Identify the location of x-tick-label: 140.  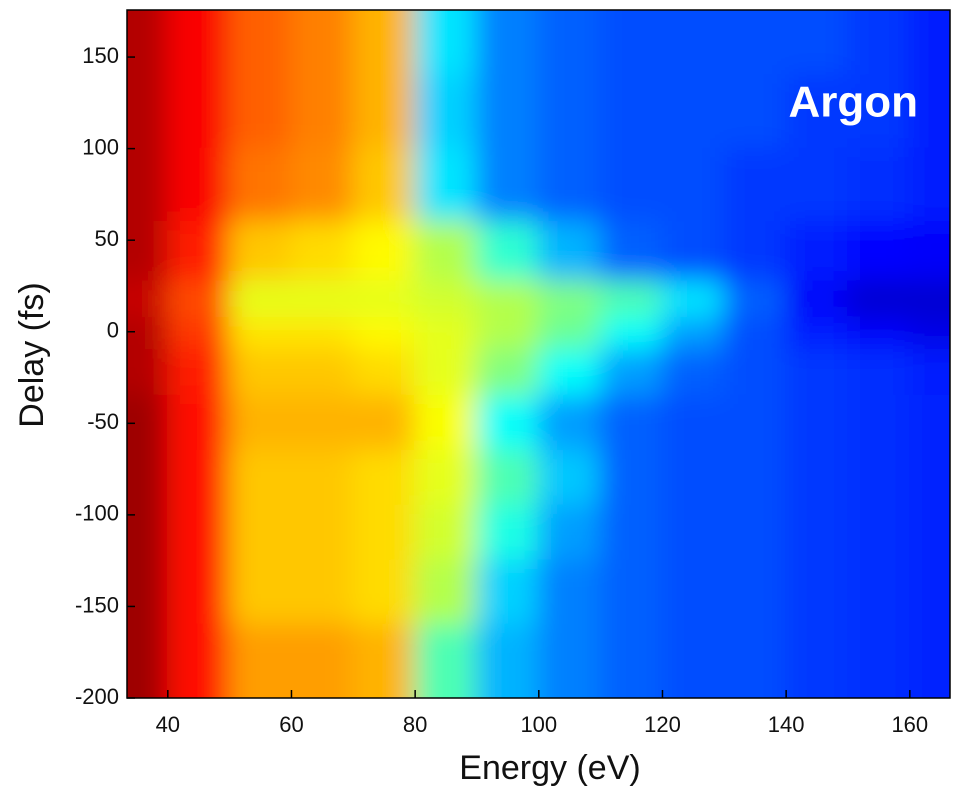
(786, 724).